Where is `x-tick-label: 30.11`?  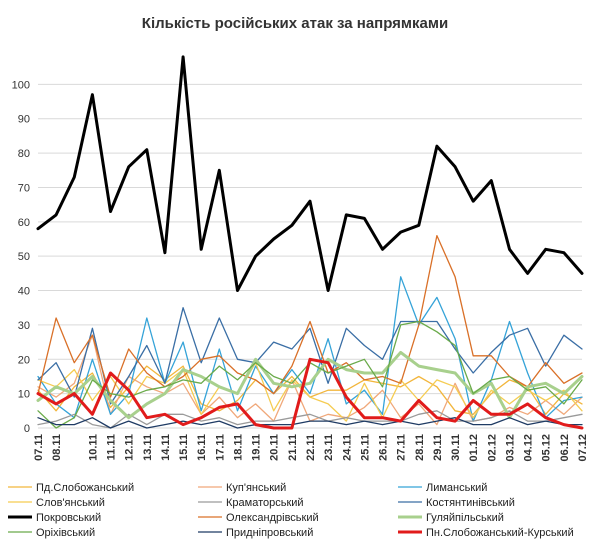 x-tick-label: 30.11 is located at coordinates (456, 447).